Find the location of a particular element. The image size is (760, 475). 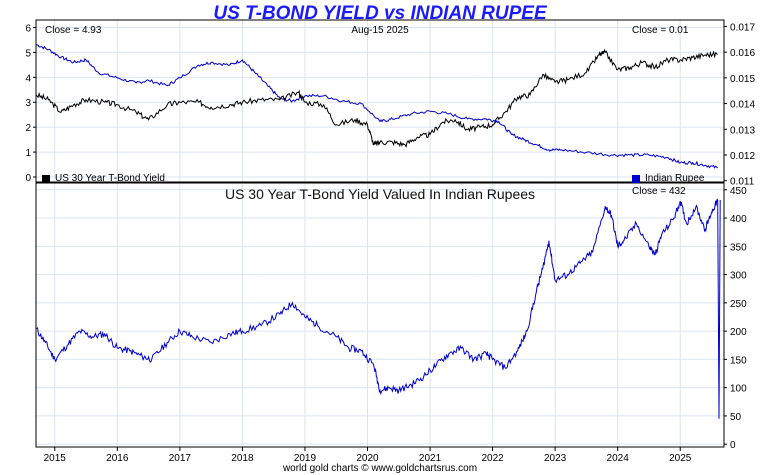

left-tick-label-4: 4 is located at coordinates (28, 78).